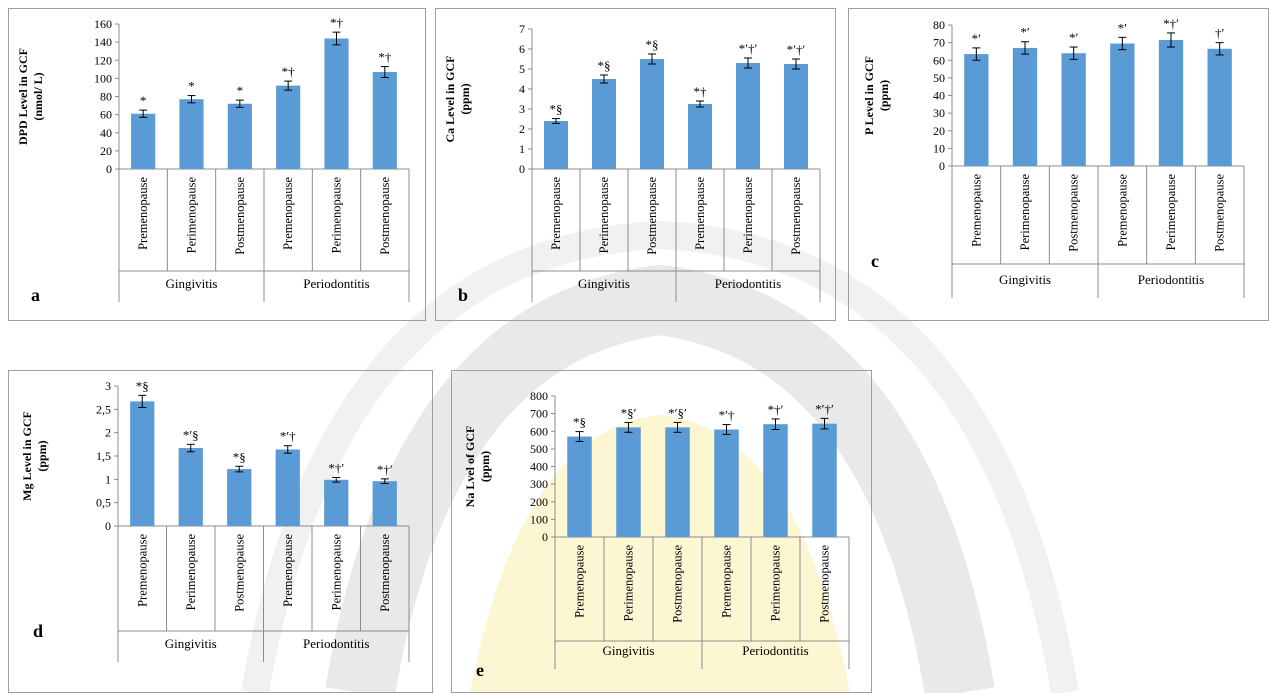 The width and height of the screenshot is (1269, 694). I want to click on panel-label: b, so click(463, 295).